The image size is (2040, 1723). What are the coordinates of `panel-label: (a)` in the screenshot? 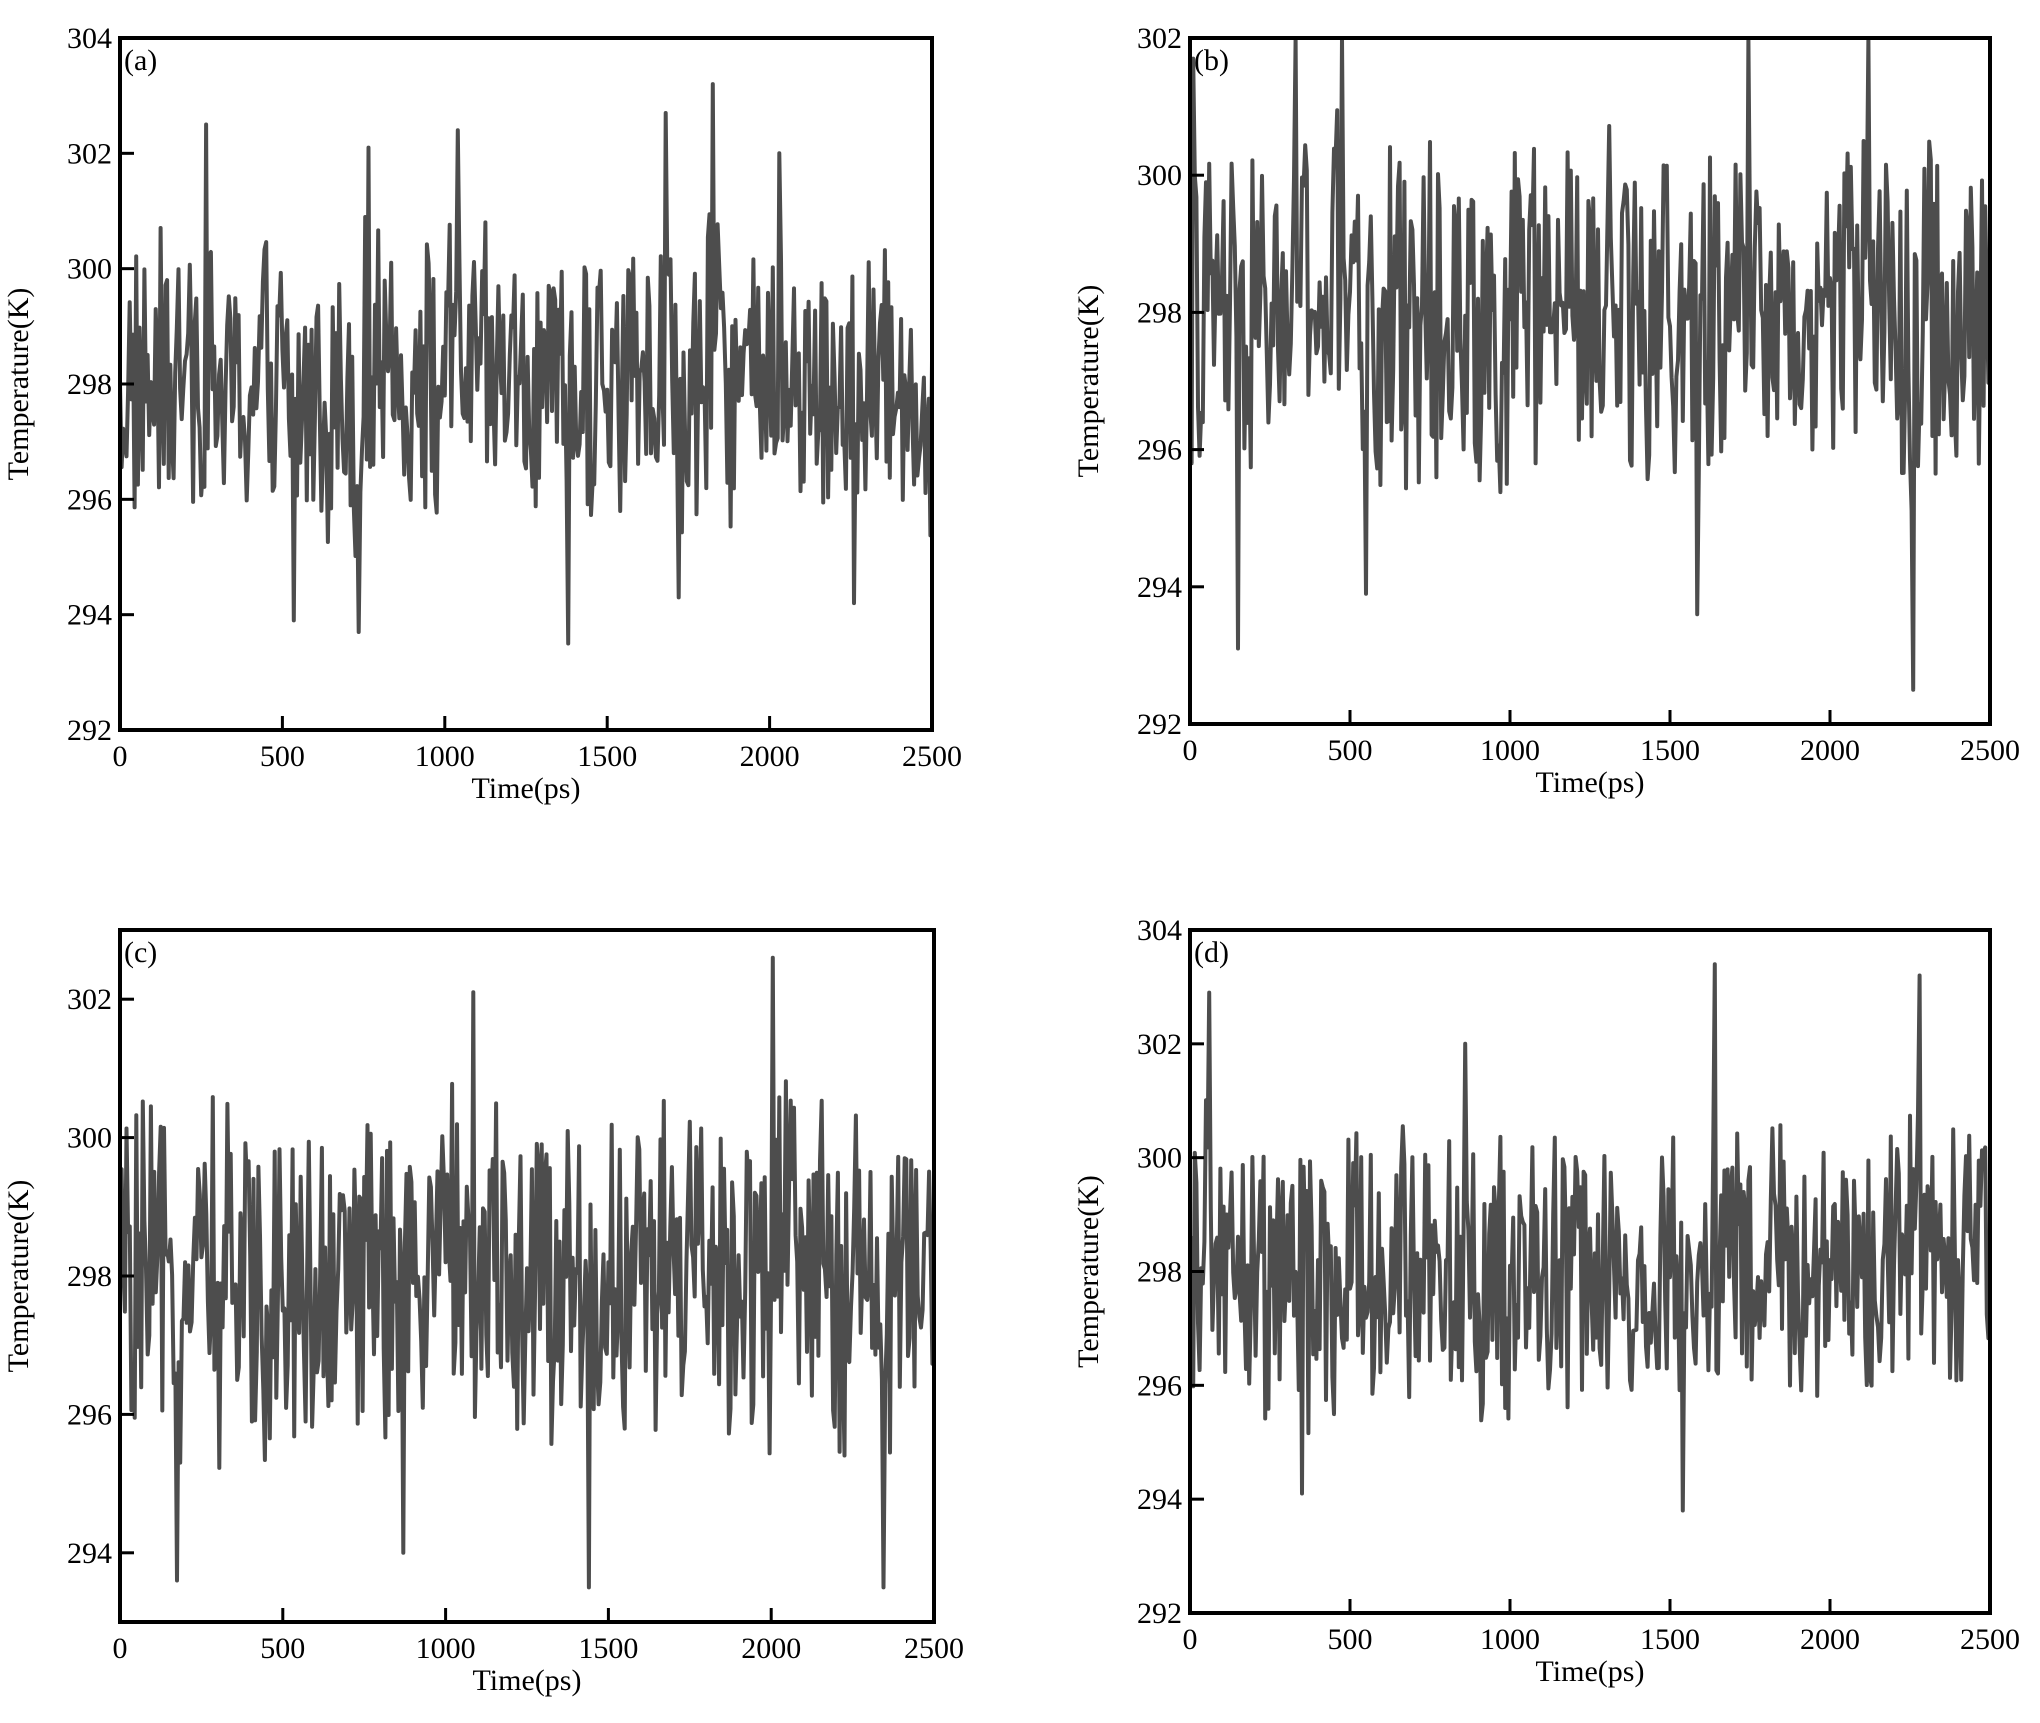 It's located at (140, 60).